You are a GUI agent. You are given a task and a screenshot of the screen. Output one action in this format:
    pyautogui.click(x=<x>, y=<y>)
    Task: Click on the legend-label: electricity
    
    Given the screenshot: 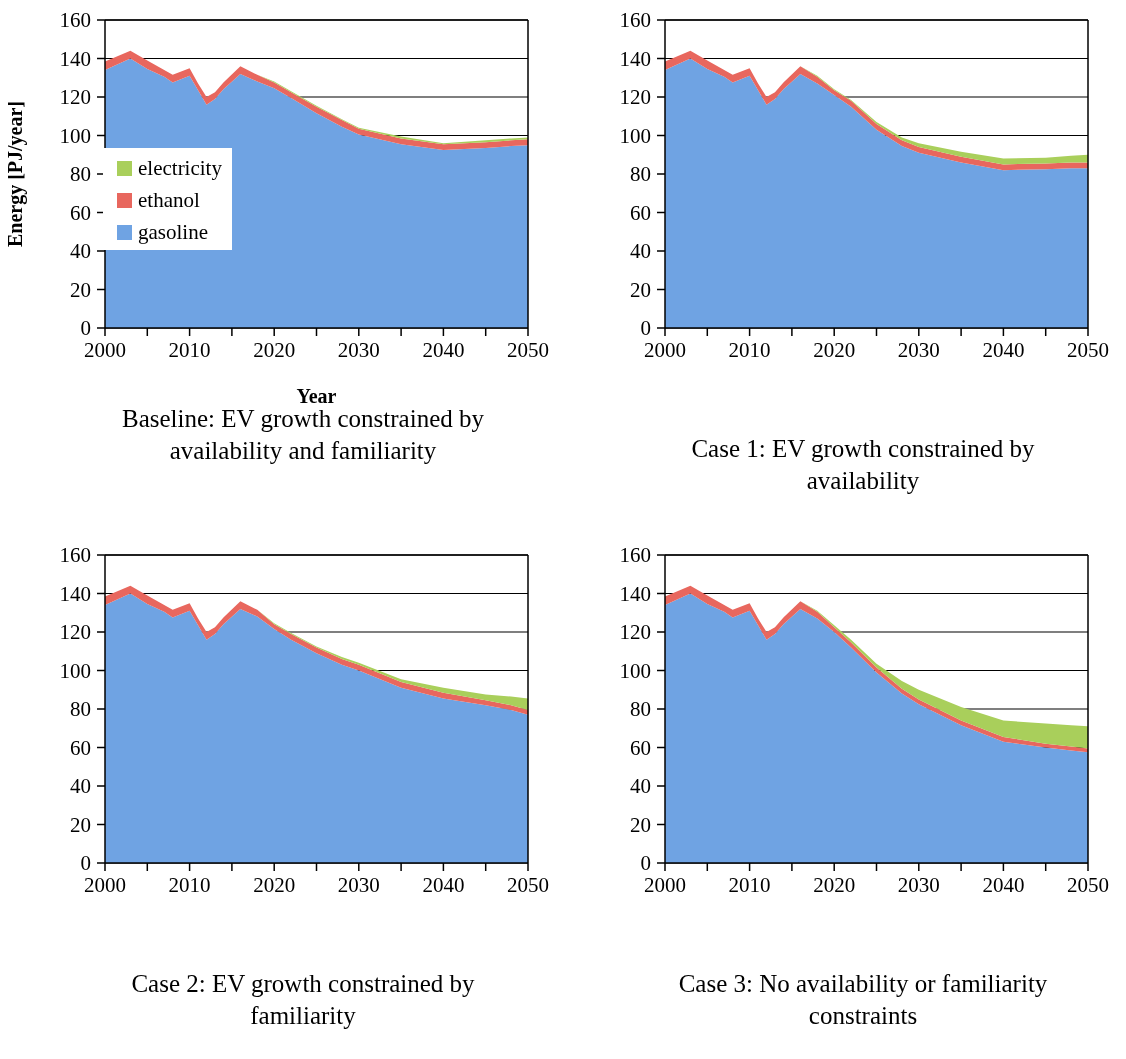 What is the action you would take?
    pyautogui.click(x=180, y=168)
    